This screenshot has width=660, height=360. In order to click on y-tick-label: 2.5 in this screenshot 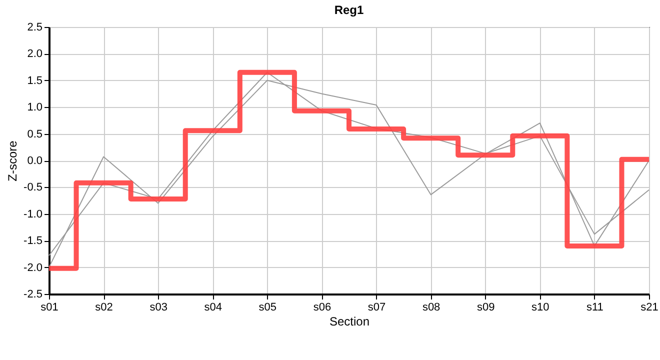, I will do `click(34, 28)`.